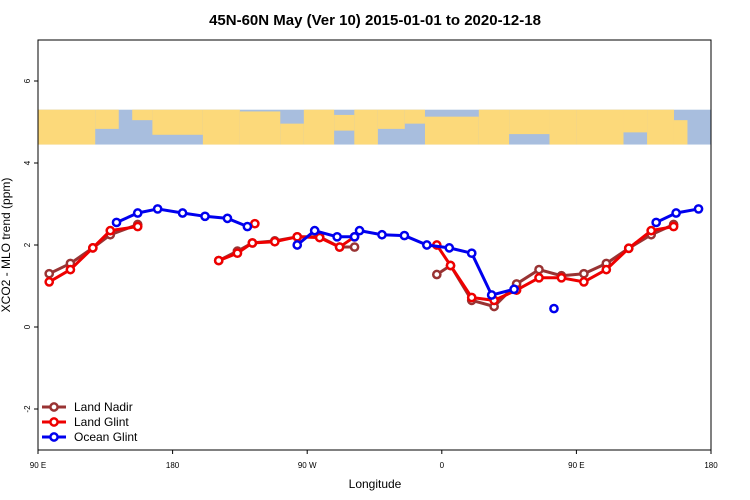 The height and width of the screenshot is (500, 750). I want to click on legend-label: Ocean Glint, so click(106, 437).